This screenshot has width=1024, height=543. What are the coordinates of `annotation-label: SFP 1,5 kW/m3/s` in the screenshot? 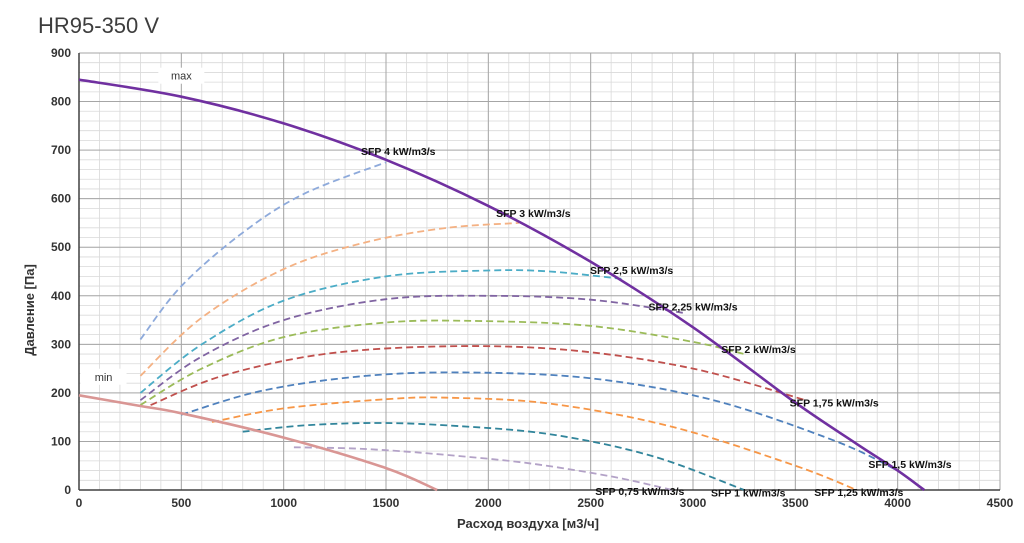 It's located at (909, 465).